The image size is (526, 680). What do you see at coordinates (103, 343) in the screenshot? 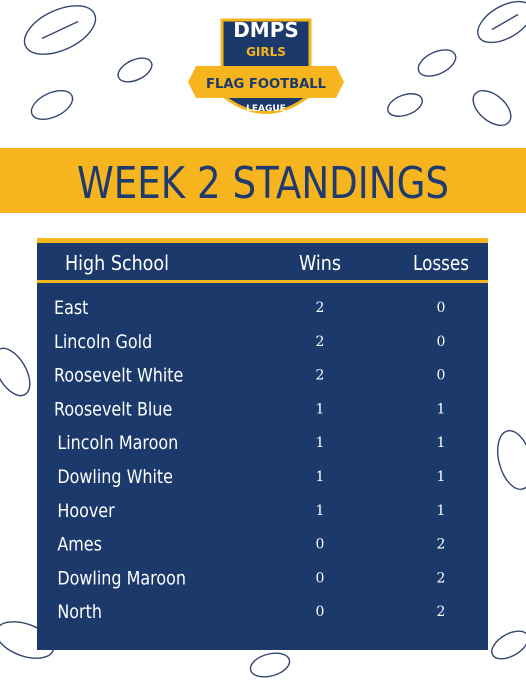
I see `school-name: Lincoln Gold` at bounding box center [103, 343].